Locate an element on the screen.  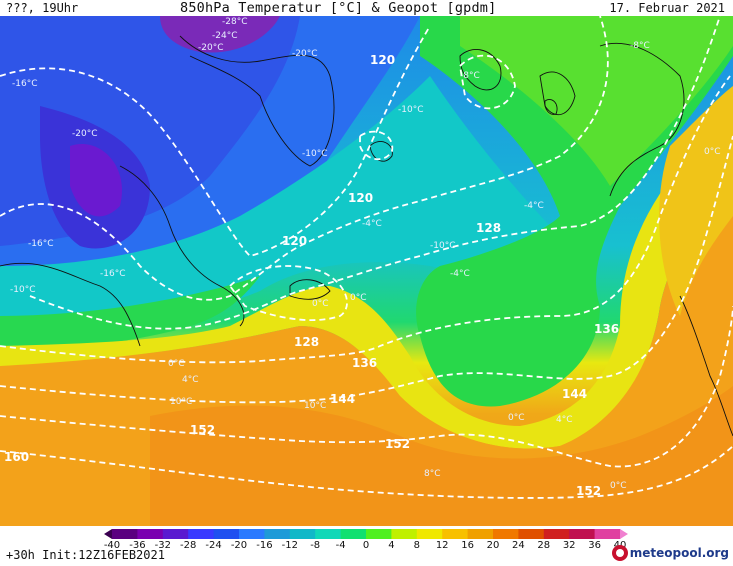
scale-tick-label: -8 is located at coordinates (315, 545).